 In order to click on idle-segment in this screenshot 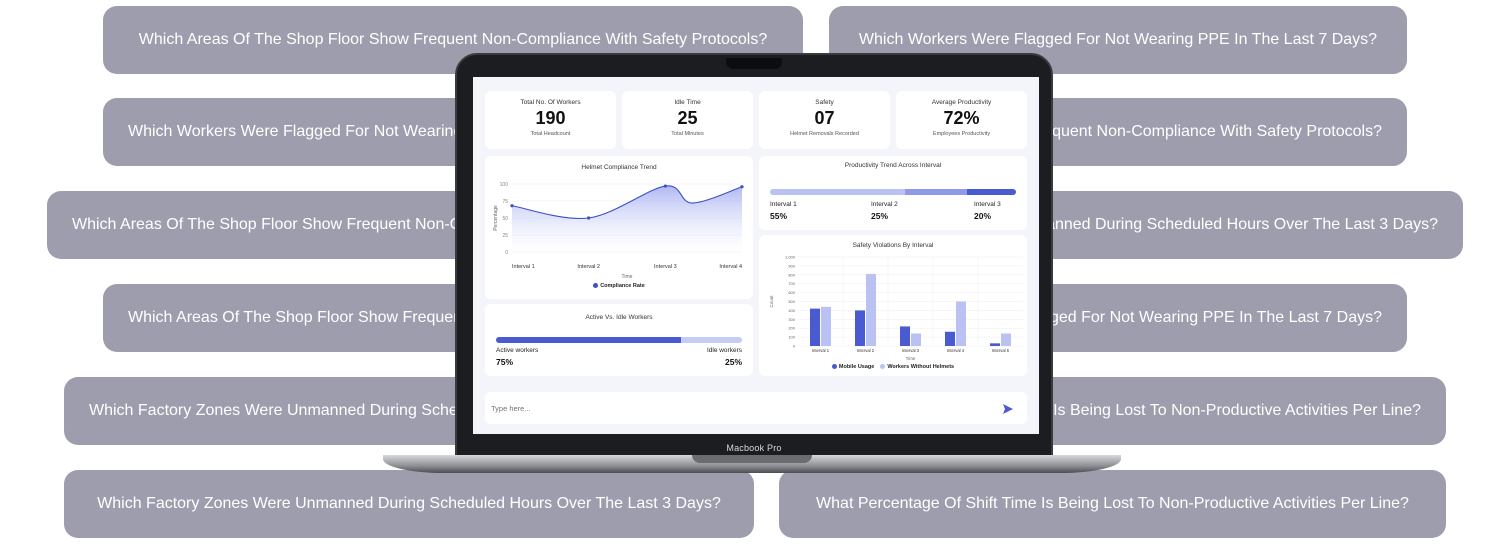, I will do `click(711, 340)`.